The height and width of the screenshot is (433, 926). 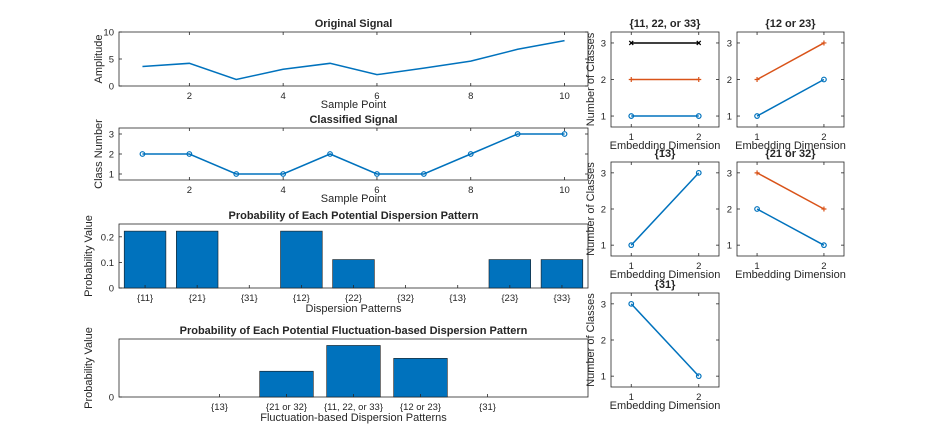 I want to click on y-tick-label: 0.2, so click(x=107, y=237).